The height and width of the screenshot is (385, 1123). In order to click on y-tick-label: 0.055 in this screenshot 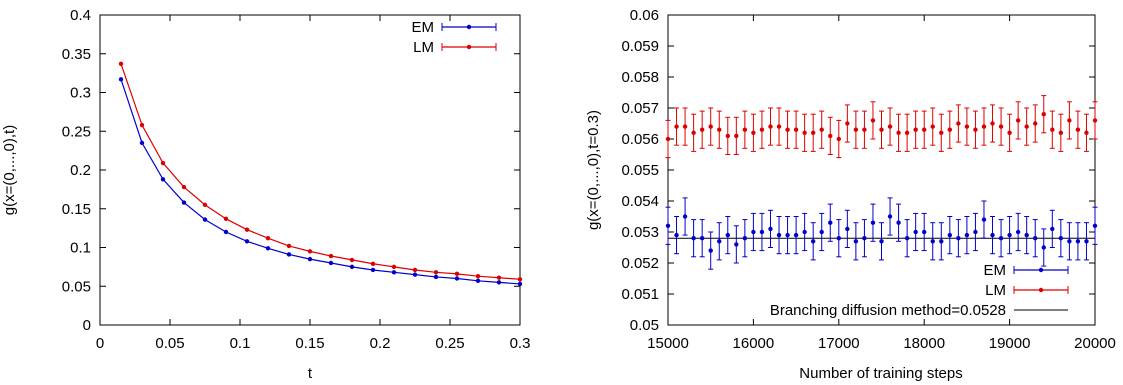, I will do `click(640, 170)`.